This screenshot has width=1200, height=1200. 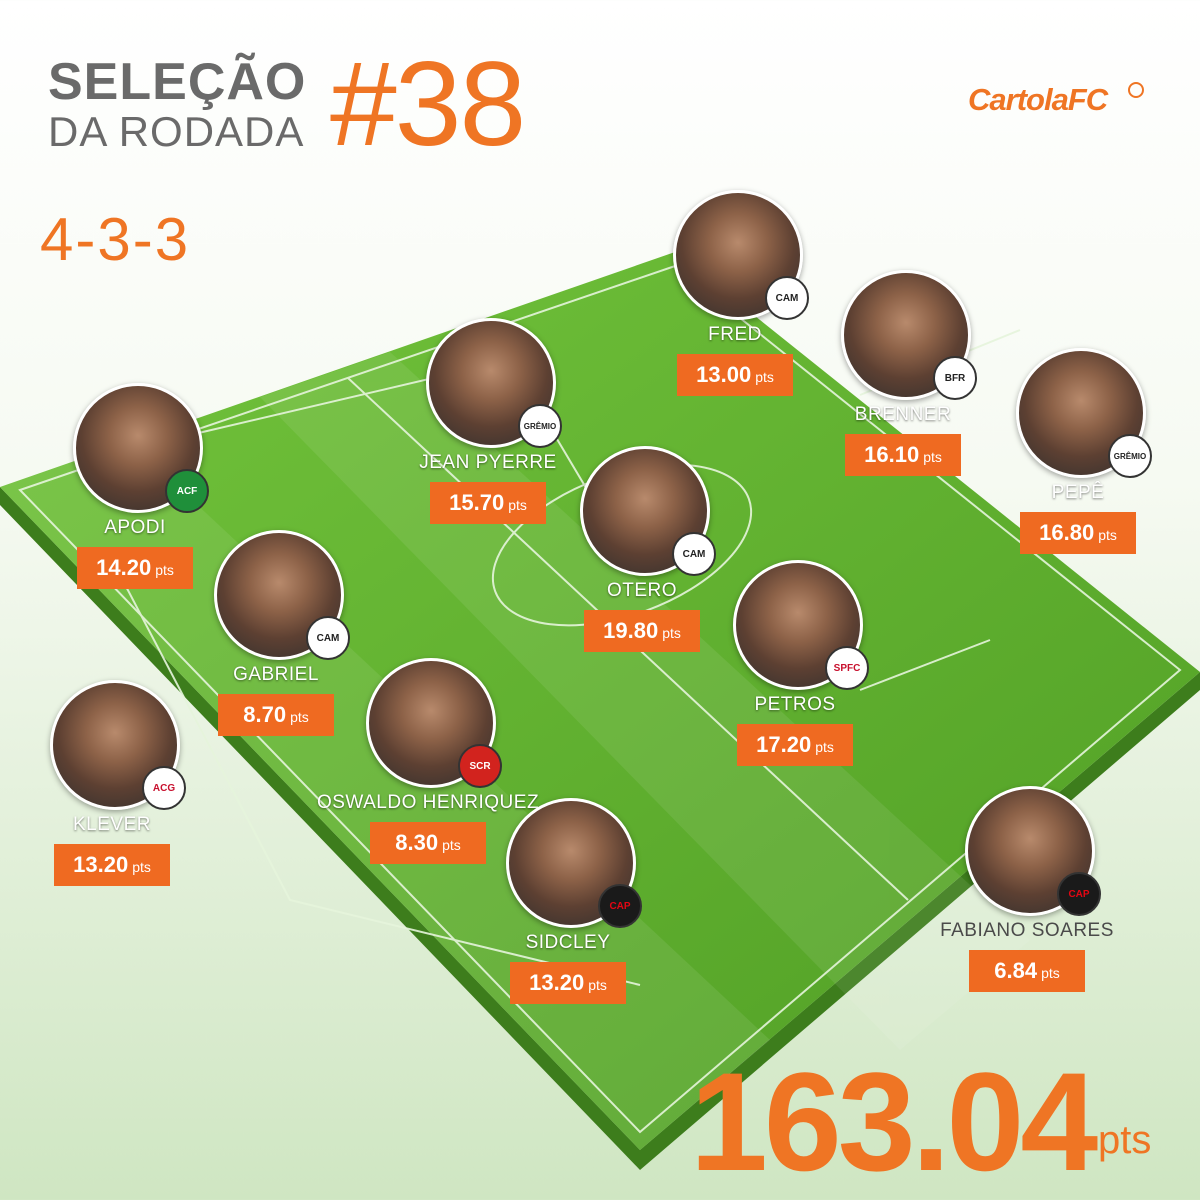 I want to click on player-score: 8.70 pts, so click(x=276, y=715).